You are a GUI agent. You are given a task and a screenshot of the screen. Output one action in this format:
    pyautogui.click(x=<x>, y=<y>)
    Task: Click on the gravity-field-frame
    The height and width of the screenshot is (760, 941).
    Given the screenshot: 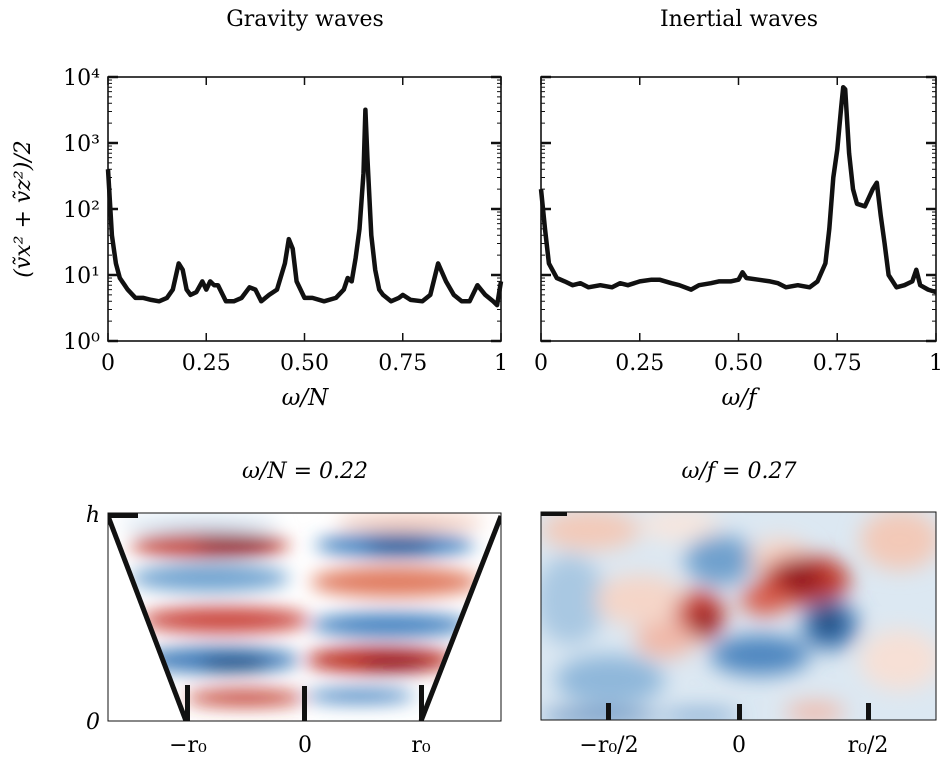 What is the action you would take?
    pyautogui.click(x=304, y=617)
    